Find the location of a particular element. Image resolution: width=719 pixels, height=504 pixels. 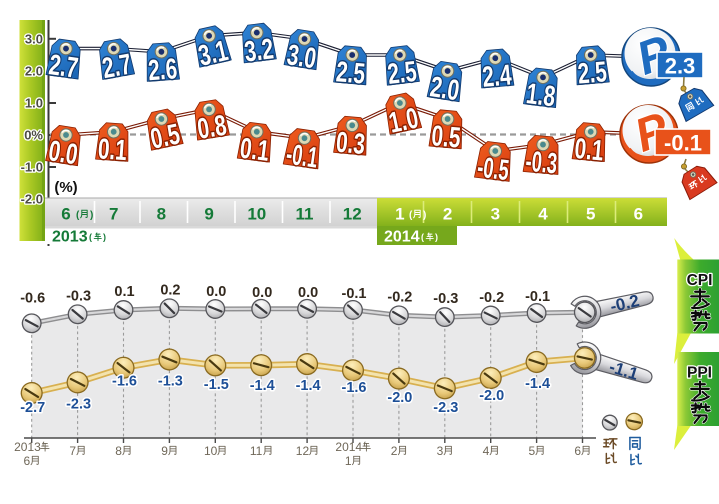

svg-text: 1.8 is located at coordinates (540, 95).